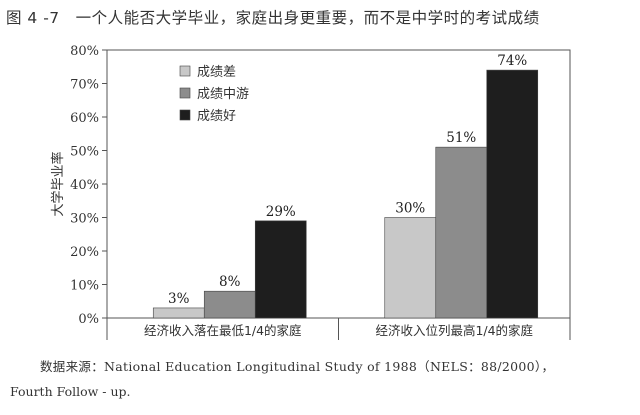  Describe the element at coordinates (84, 252) in the screenshot. I see `y-tick-label: 20%` at that location.